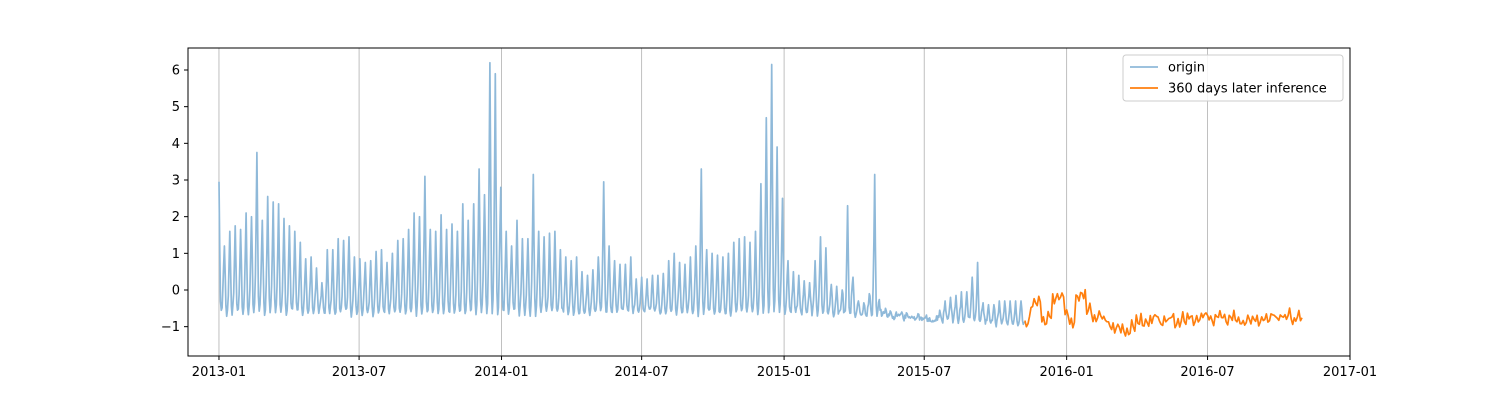 The image size is (1500, 400). I want to click on y-tick-label: 3, so click(176, 181).